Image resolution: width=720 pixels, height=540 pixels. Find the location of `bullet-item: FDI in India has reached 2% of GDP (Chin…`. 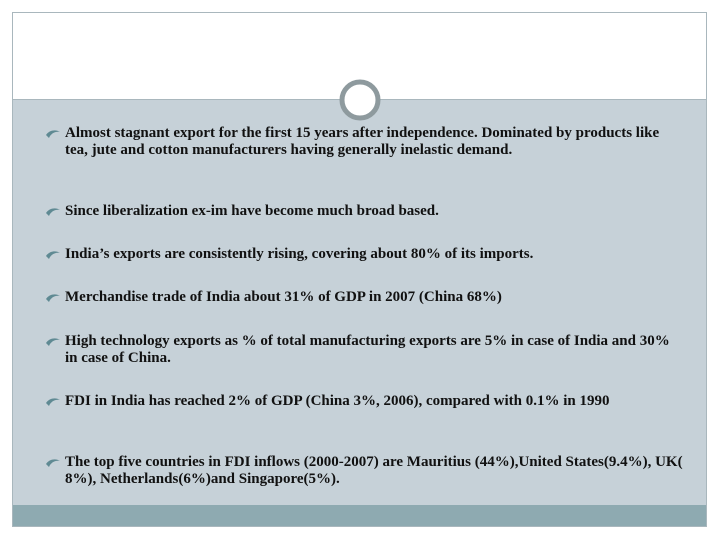

bullet-item: FDI in India has reached 2% of GDP (Chin… is located at coordinates (364, 401).